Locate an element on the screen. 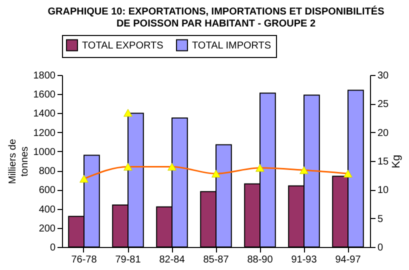 The image size is (409, 270). y-tick-label: 400 is located at coordinates (47, 210).